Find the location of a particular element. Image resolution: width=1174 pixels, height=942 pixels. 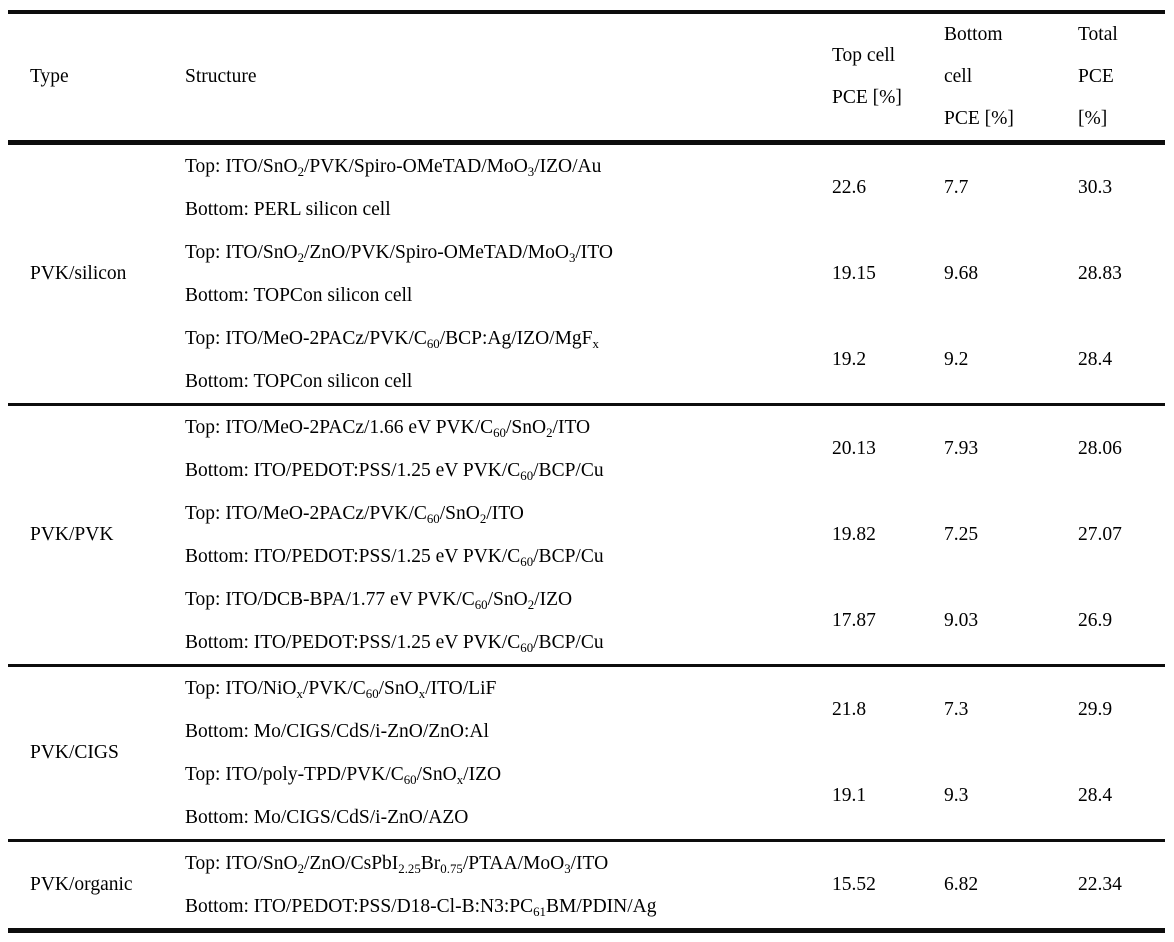

top-cell-pce-value: 19.2 is located at coordinates (849, 359).